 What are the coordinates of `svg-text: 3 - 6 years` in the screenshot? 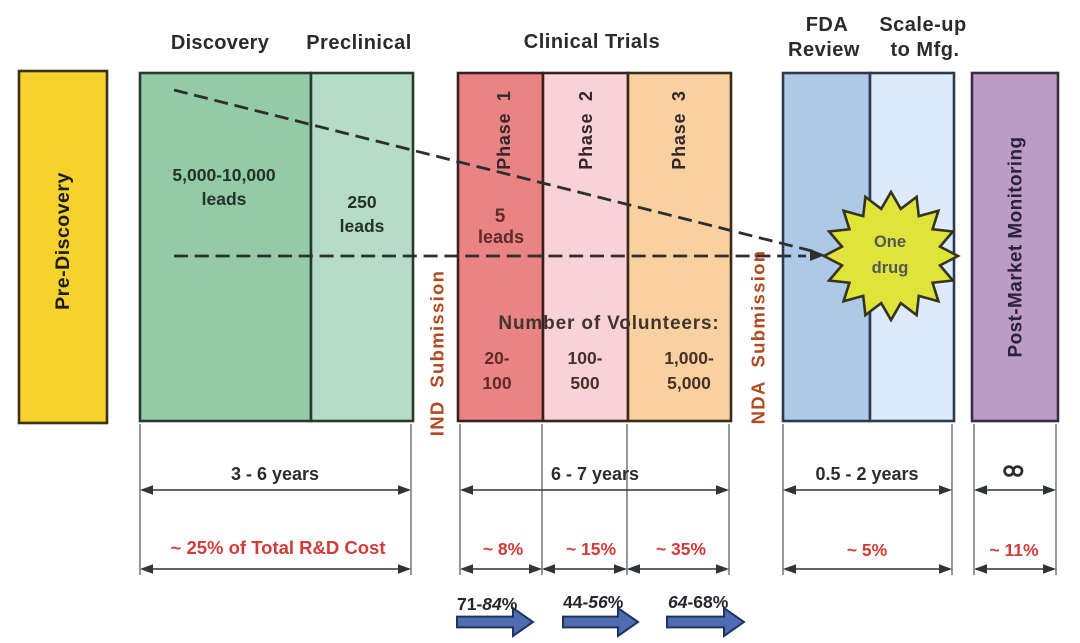 It's located at (275, 474).